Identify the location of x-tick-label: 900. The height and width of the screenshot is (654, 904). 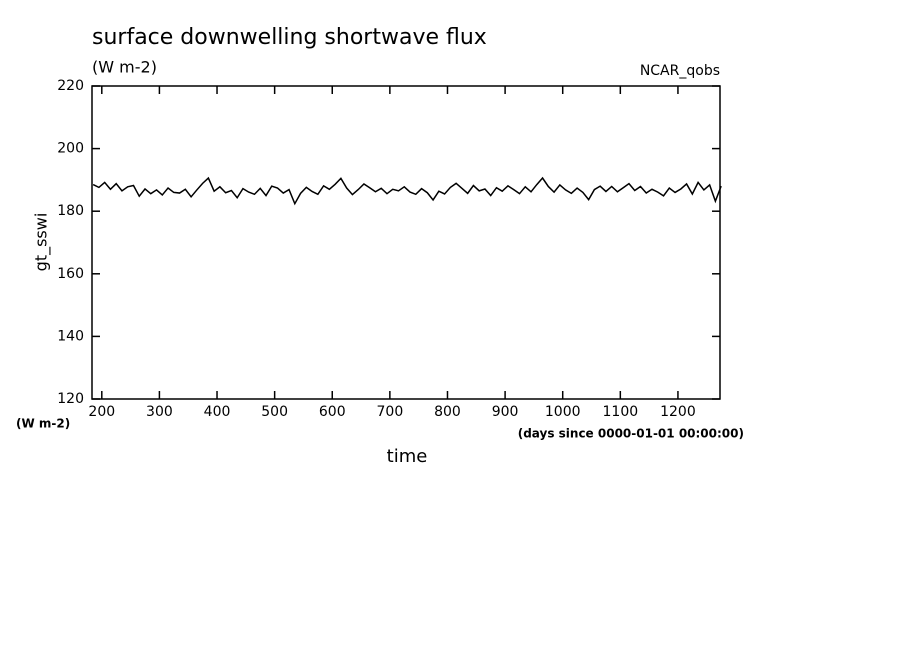
(505, 412).